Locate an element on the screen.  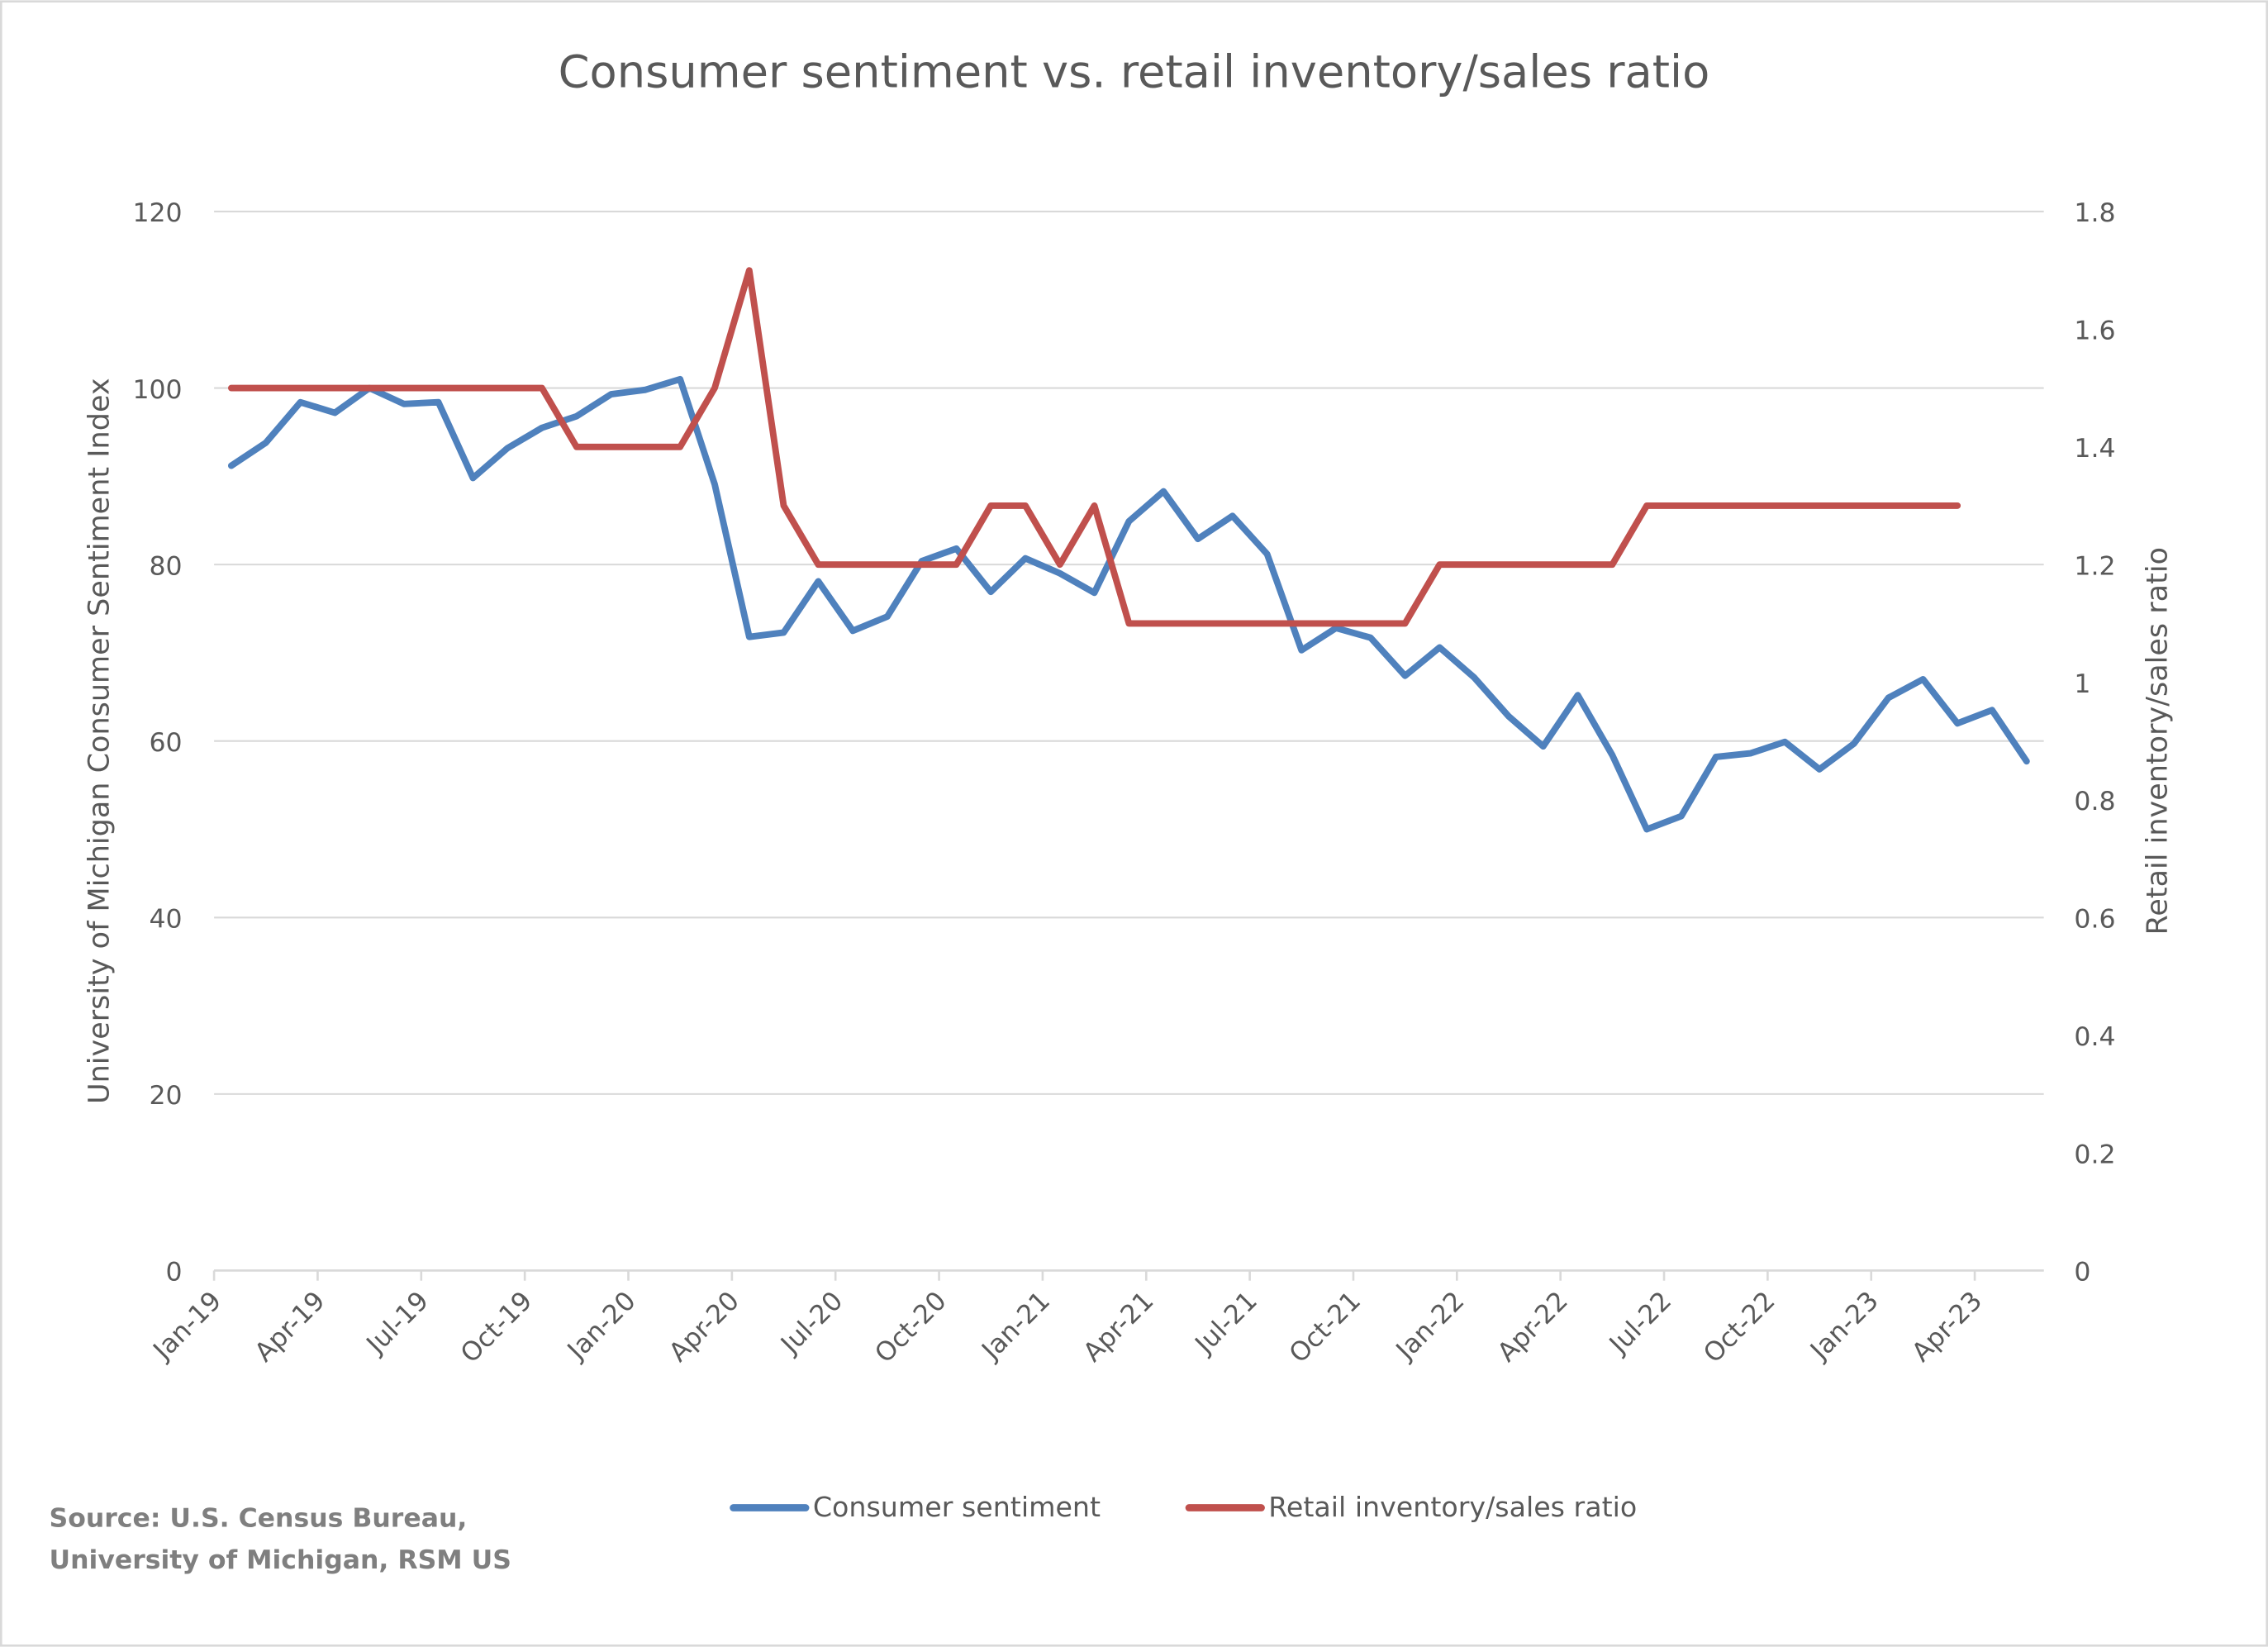
right-tick-label: 1.4 is located at coordinates (2094, 449).